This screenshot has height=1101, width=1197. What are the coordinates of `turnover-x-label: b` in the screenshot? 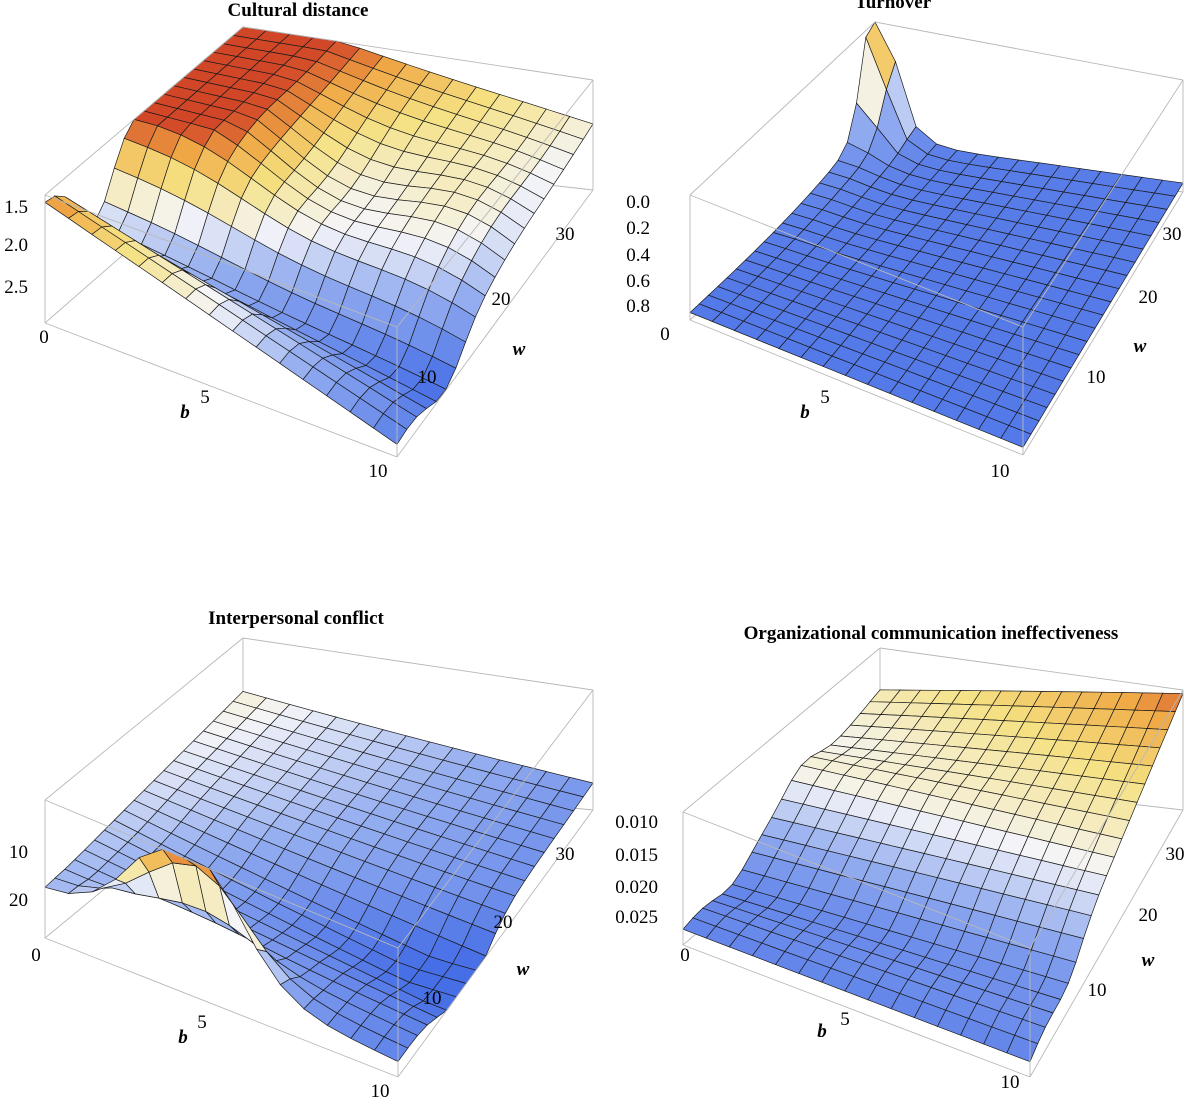 It's located at (805, 412).